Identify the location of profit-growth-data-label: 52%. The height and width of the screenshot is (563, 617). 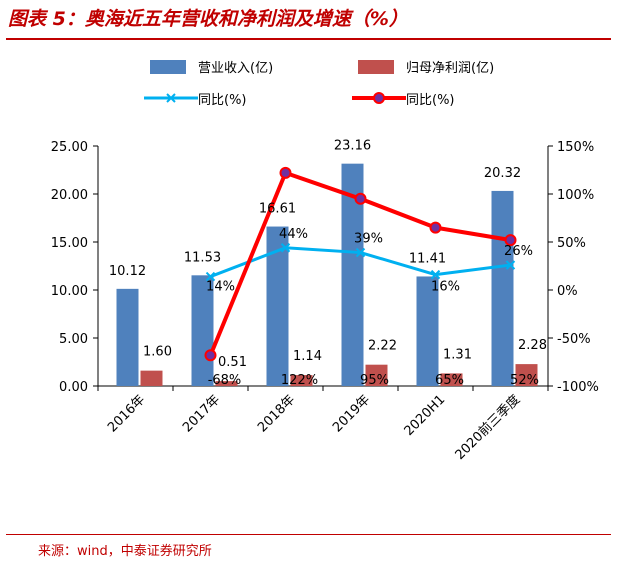
(524, 380).